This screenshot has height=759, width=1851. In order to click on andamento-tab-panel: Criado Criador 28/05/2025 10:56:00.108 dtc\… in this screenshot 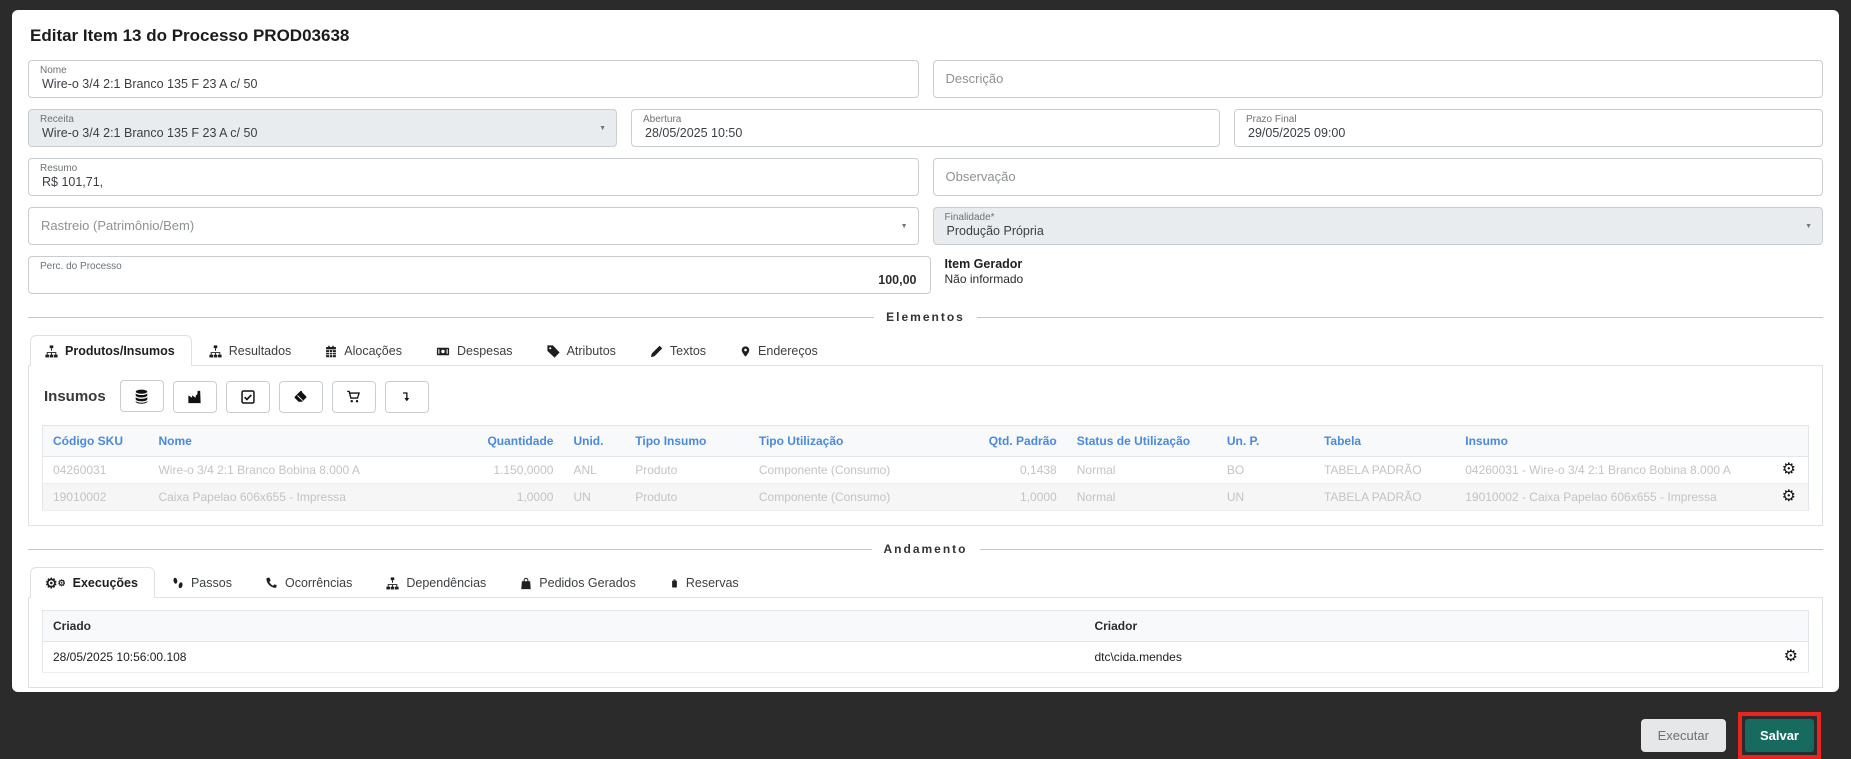, I will do `click(925, 643)`.